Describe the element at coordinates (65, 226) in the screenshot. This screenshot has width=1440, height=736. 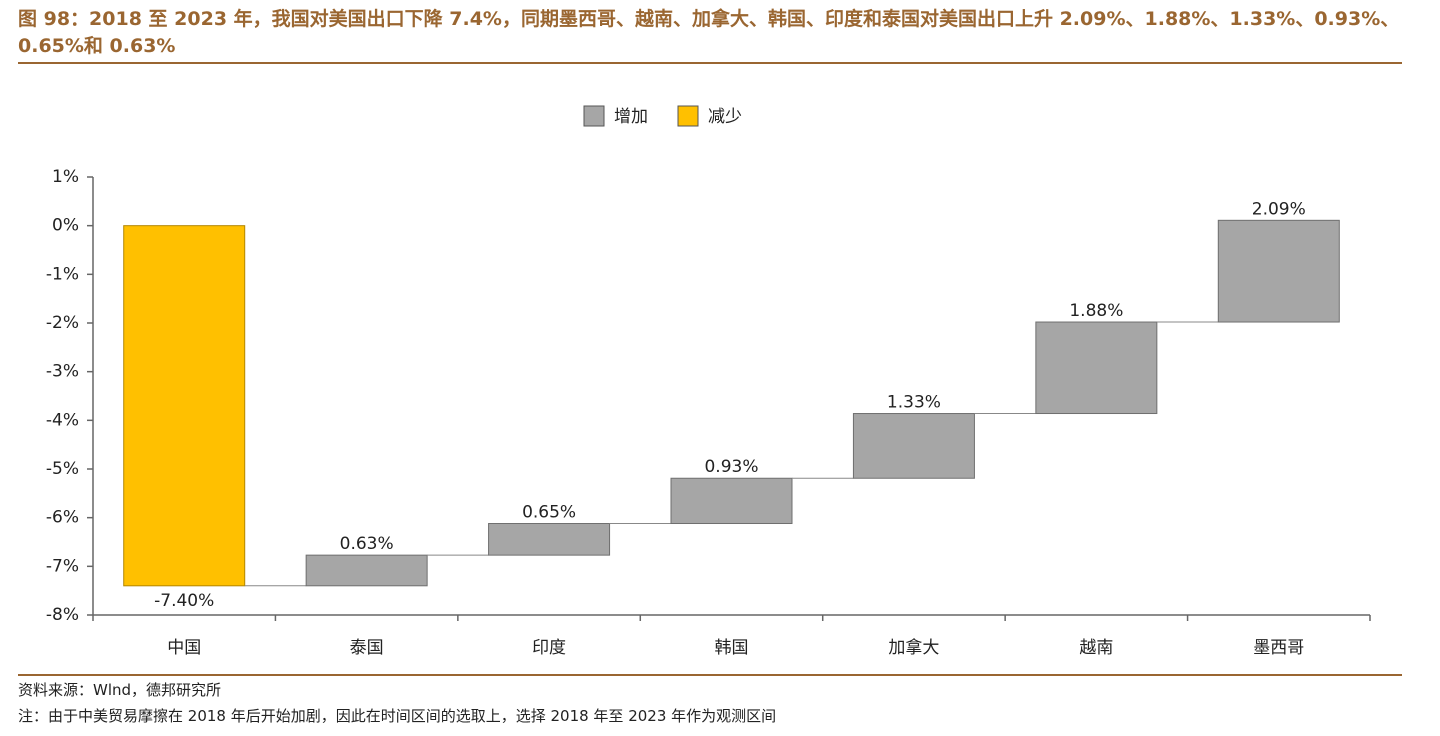
I see `y-tick-label: 0%` at that location.